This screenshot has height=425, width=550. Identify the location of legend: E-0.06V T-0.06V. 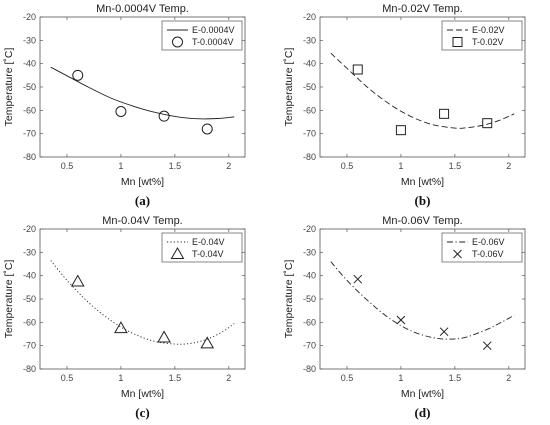
(482, 247).